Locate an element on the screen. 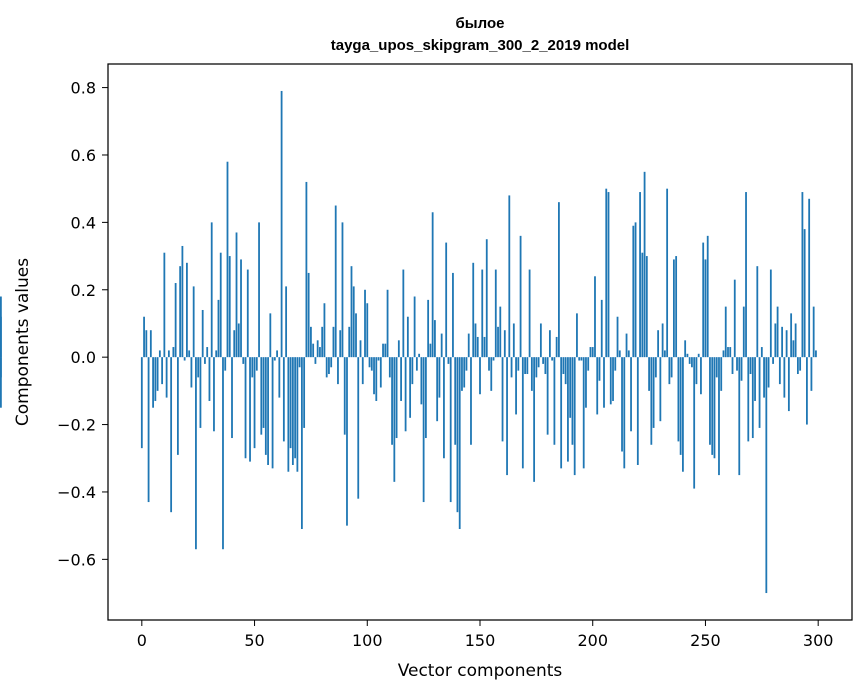  x-tick-label: 250 is located at coordinates (705, 640).